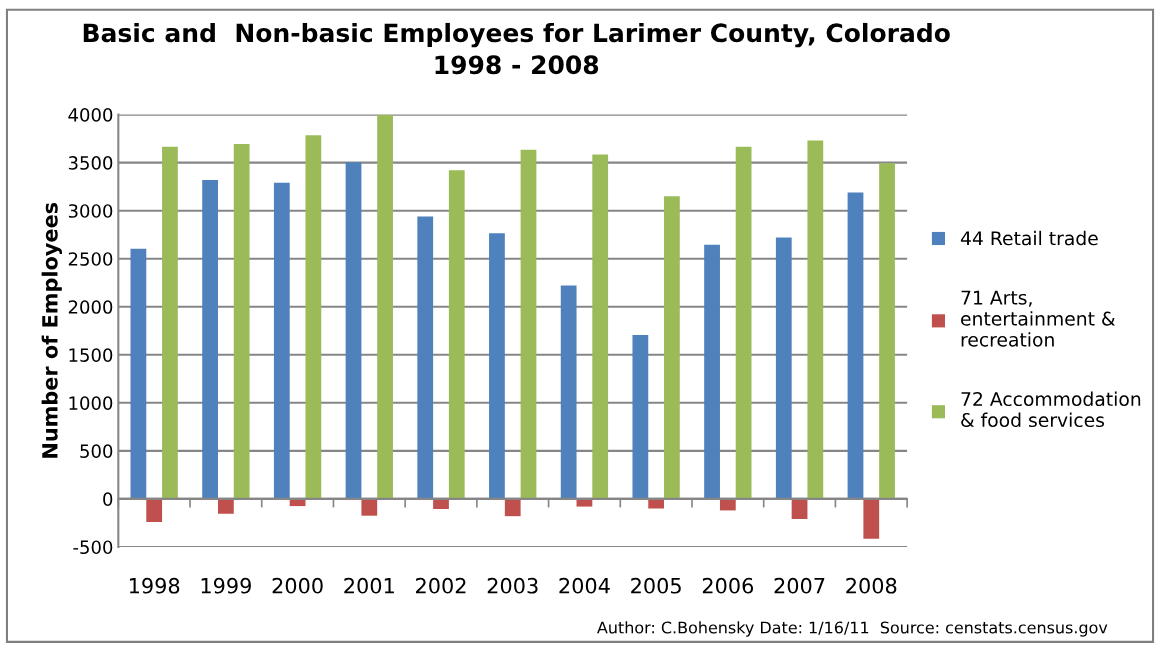  Describe the element at coordinates (90, 307) in the screenshot. I see `y-tick-label: 2000` at that location.